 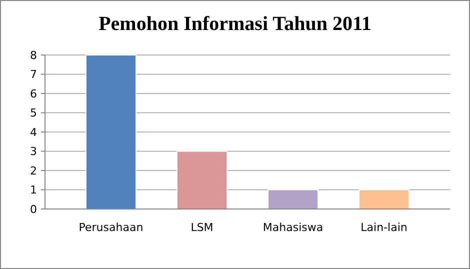 What do you see at coordinates (33, 113) in the screenshot?
I see `y-tick-label: 5` at bounding box center [33, 113].